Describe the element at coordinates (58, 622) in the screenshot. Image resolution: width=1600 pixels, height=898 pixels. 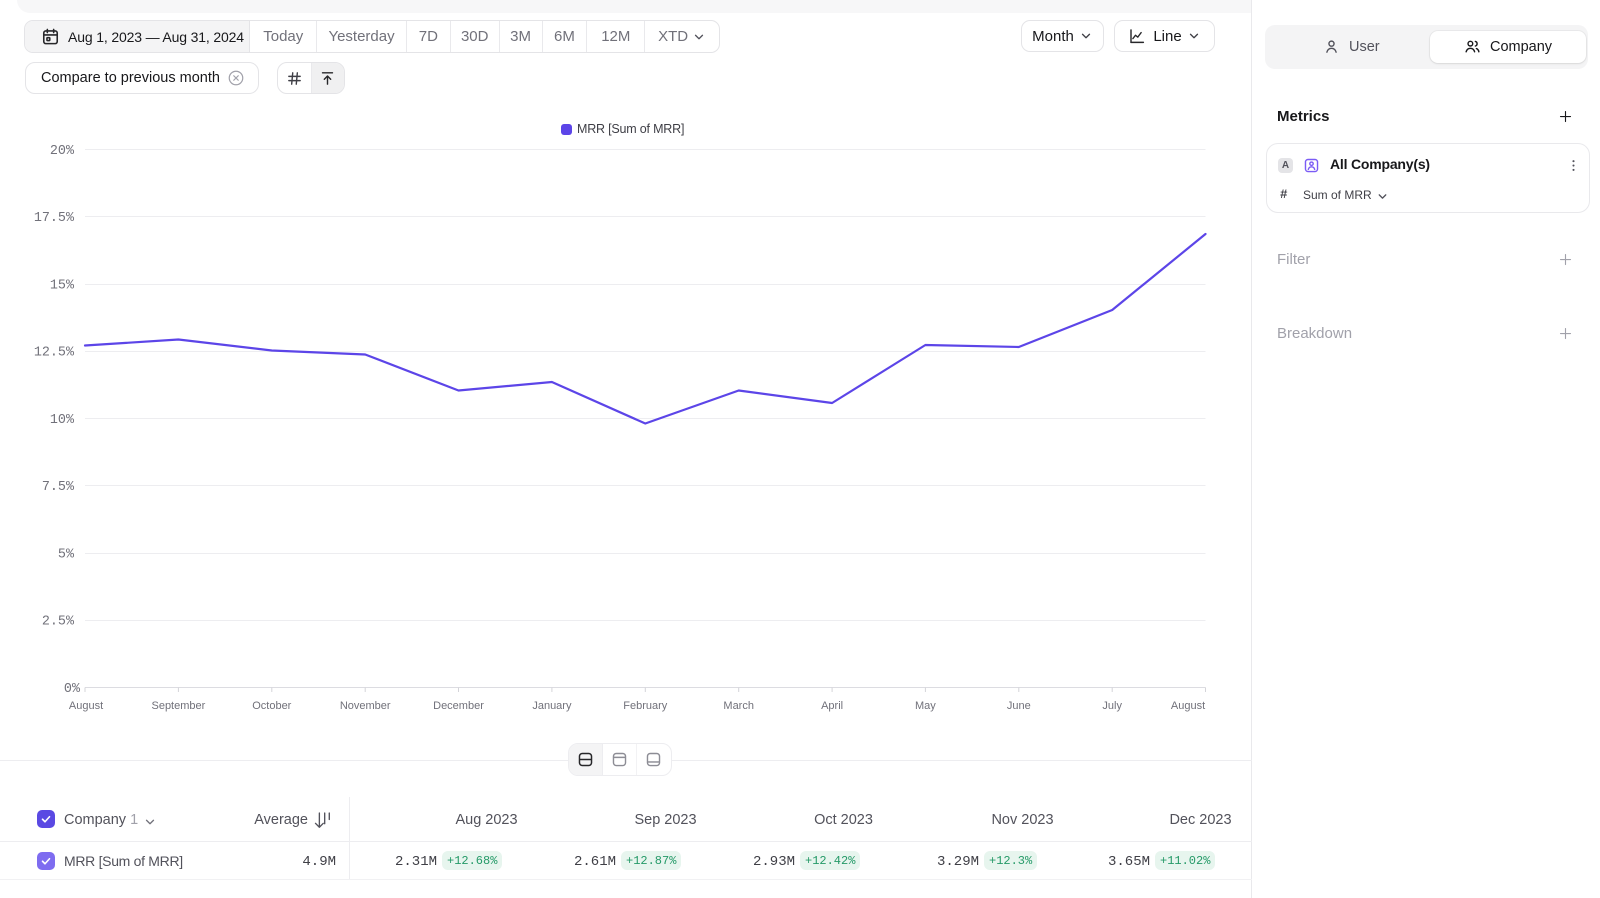
I see `svg-text: 2.5%` at that location.